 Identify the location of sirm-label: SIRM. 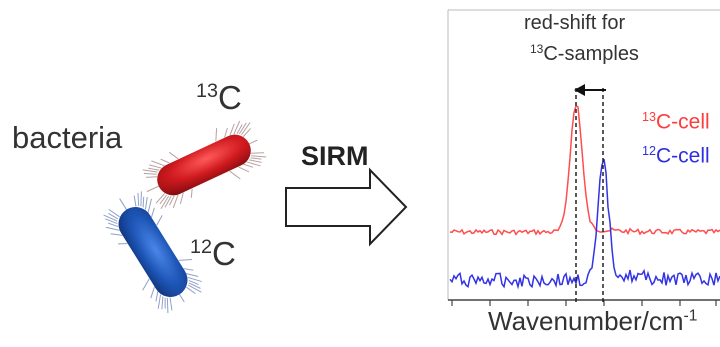
(335, 156).